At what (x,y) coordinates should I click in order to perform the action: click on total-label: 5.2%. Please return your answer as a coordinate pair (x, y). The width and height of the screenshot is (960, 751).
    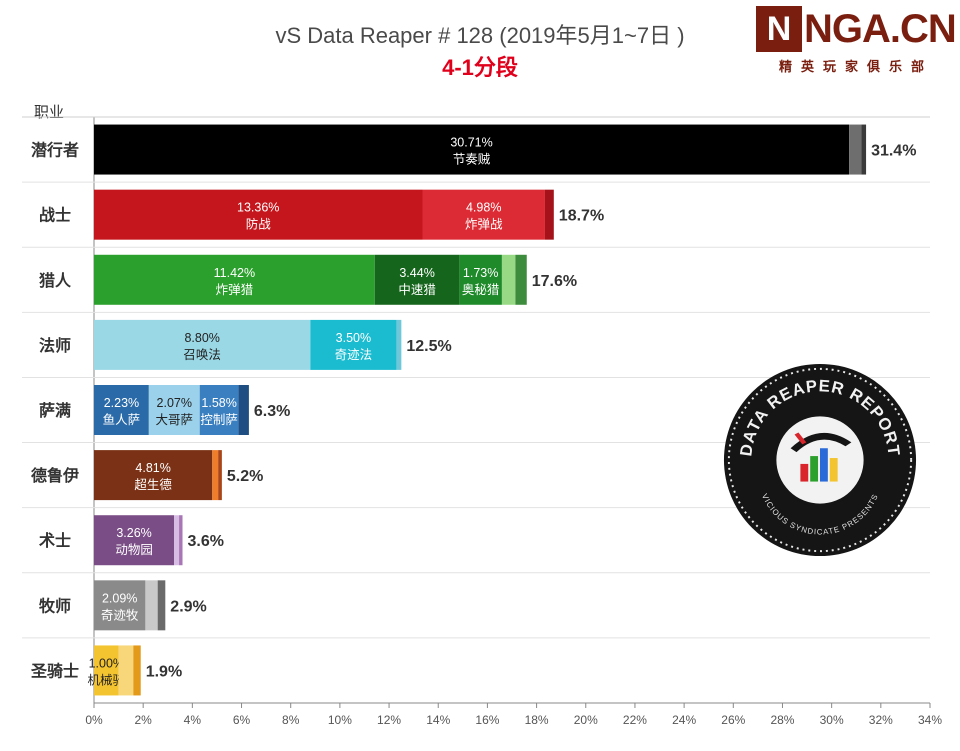
    Looking at the image, I should click on (245, 476).